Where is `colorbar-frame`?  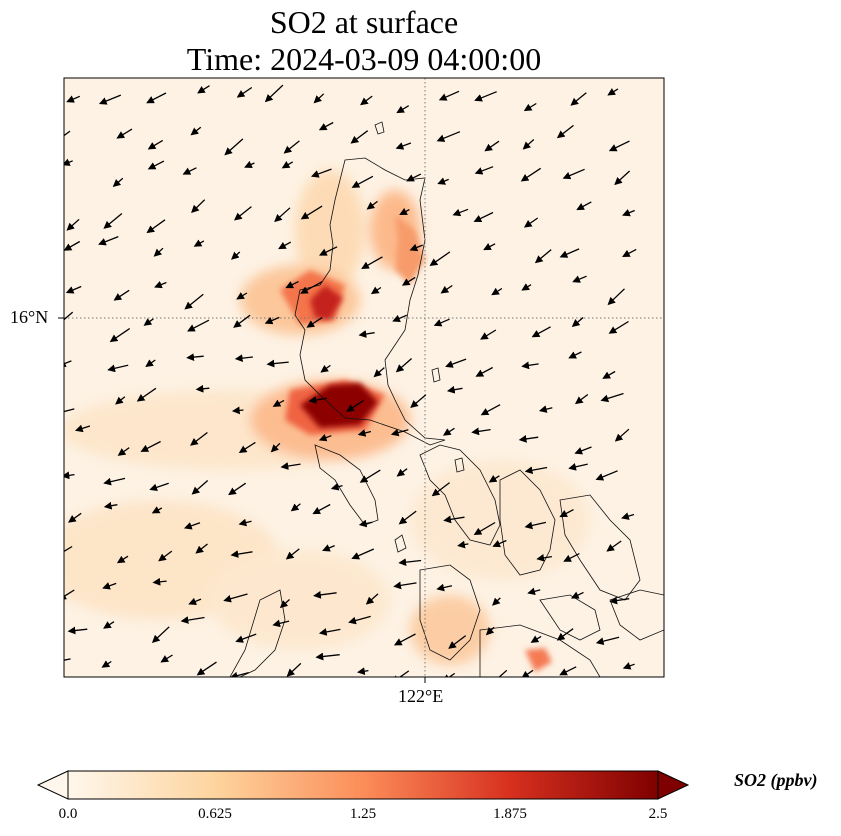 colorbar-frame is located at coordinates (363, 785).